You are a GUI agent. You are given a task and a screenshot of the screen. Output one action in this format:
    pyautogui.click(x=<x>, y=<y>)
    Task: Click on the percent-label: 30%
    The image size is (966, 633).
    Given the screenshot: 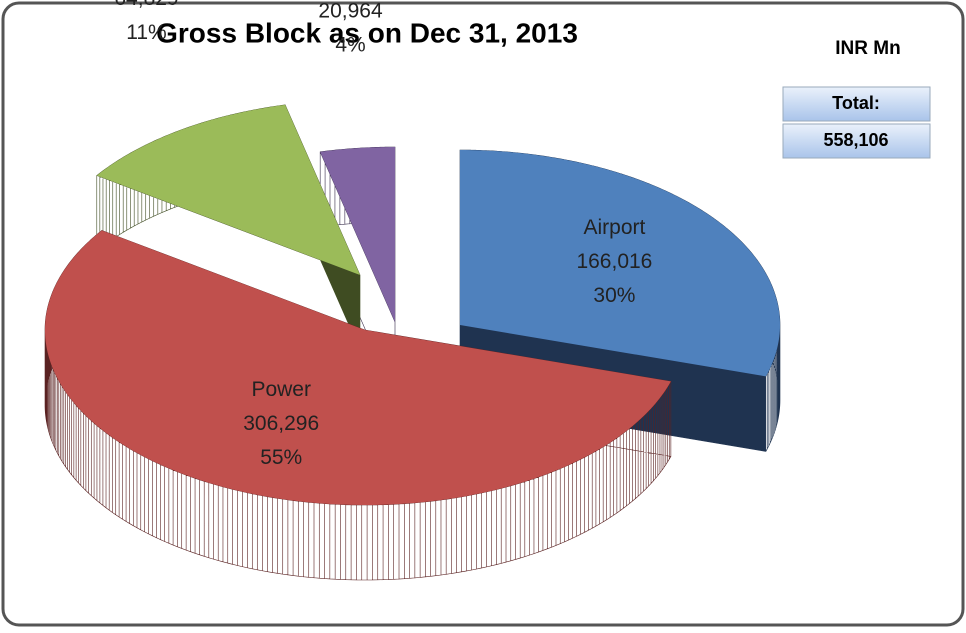 What is the action you would take?
    pyautogui.click(x=614, y=295)
    